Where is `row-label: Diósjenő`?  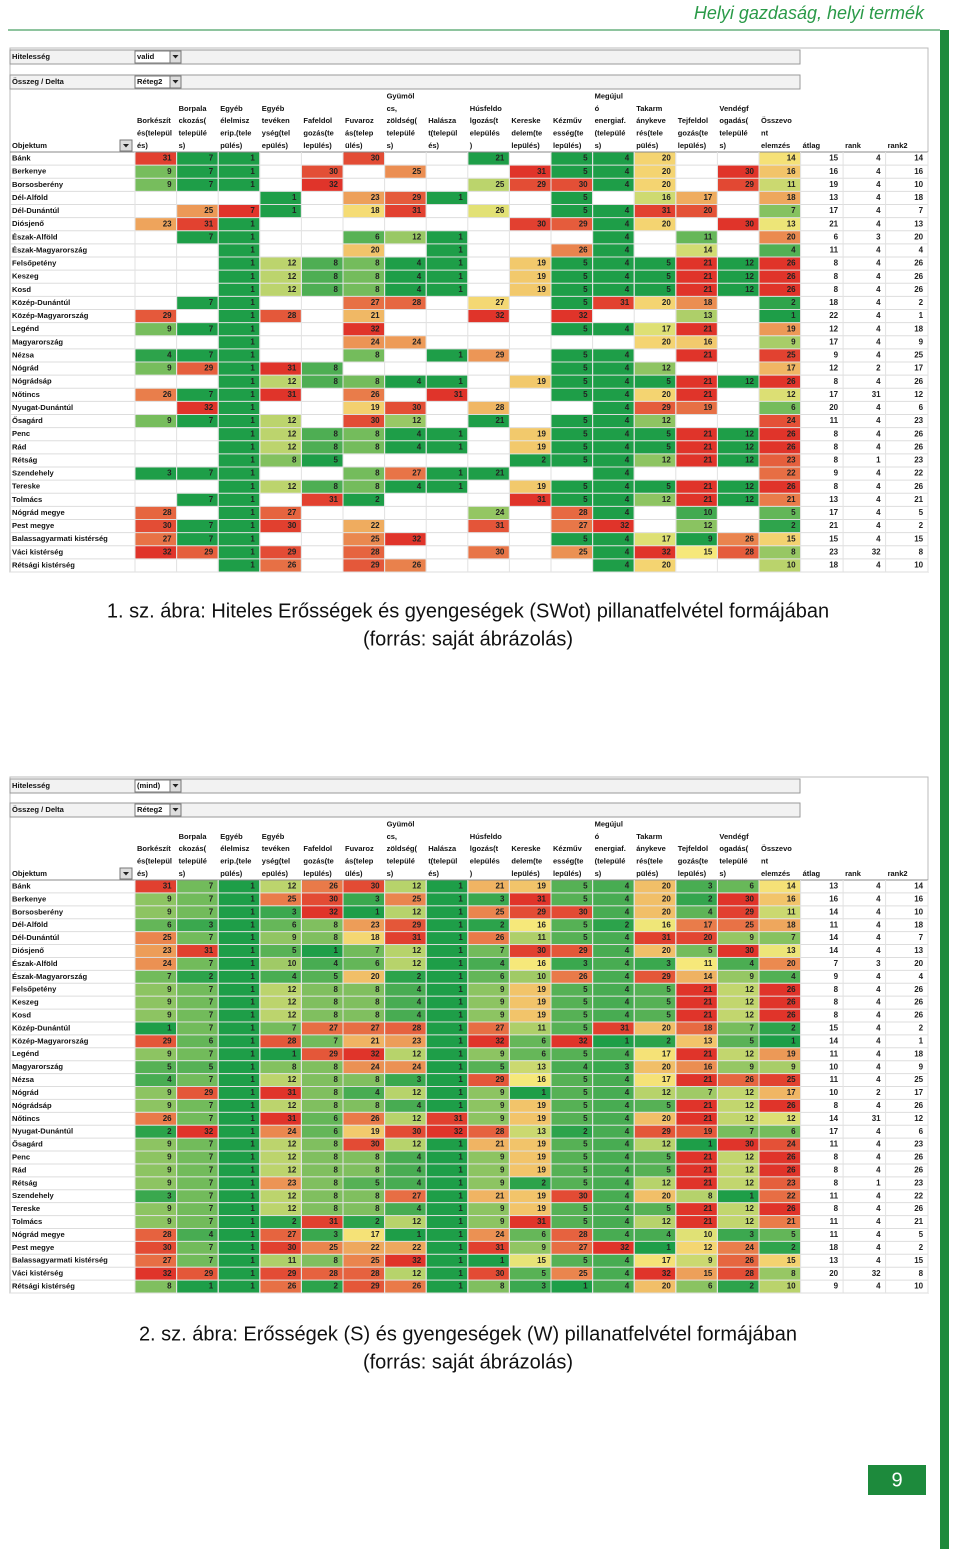
row-label: Diósjenő is located at coordinates (28, 223).